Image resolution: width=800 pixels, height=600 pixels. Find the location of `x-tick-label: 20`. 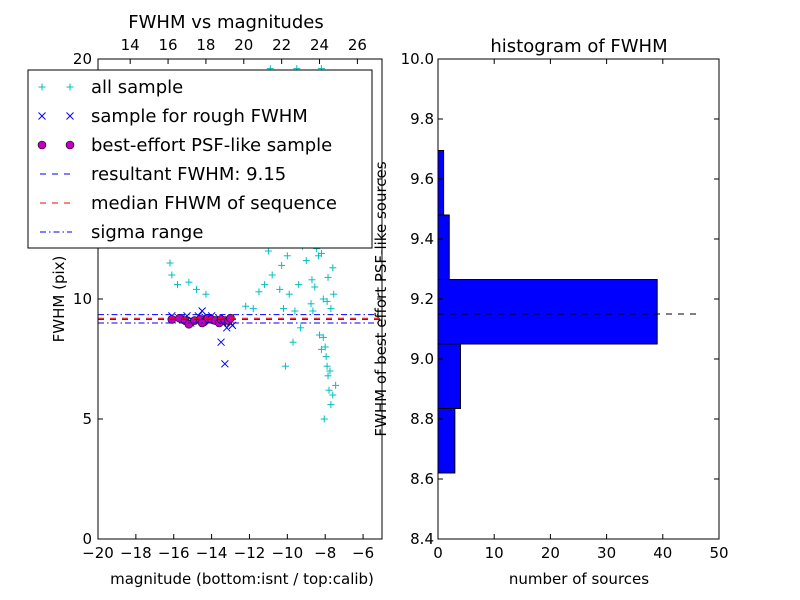

x-tick-label: 20 is located at coordinates (550, 553).